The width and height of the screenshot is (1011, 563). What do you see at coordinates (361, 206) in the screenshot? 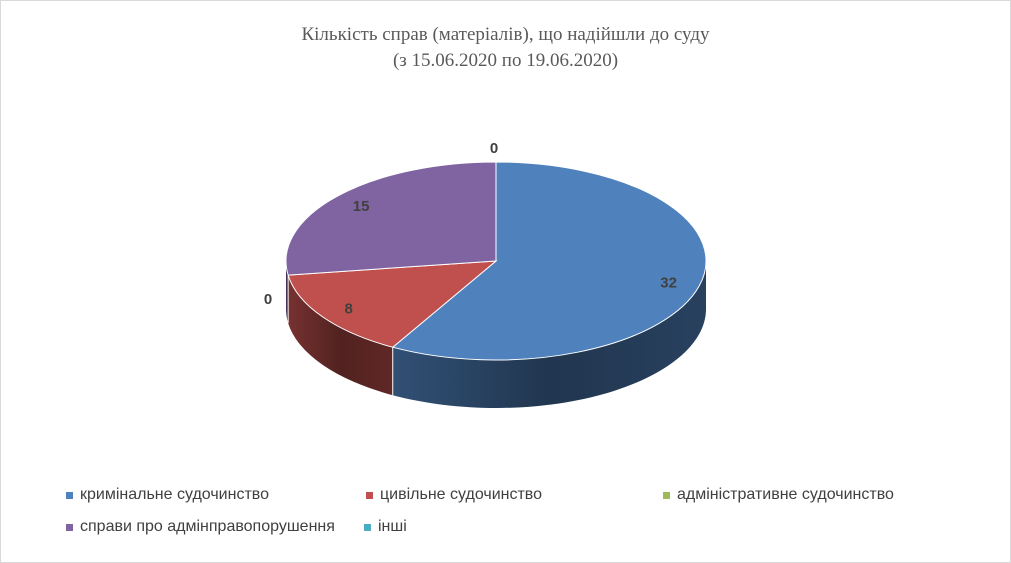
I see `data-label-admin-offenses: 15` at bounding box center [361, 206].